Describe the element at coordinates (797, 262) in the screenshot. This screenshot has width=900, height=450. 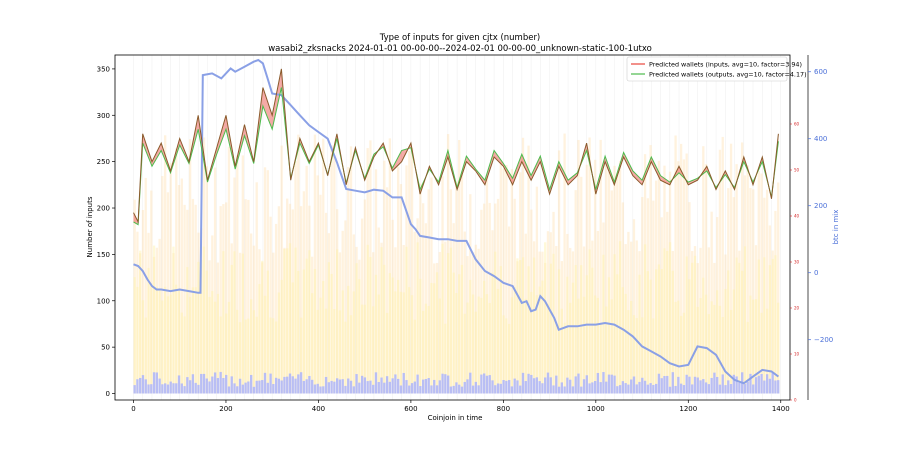
I see `y3-tick-label: 30` at that location.